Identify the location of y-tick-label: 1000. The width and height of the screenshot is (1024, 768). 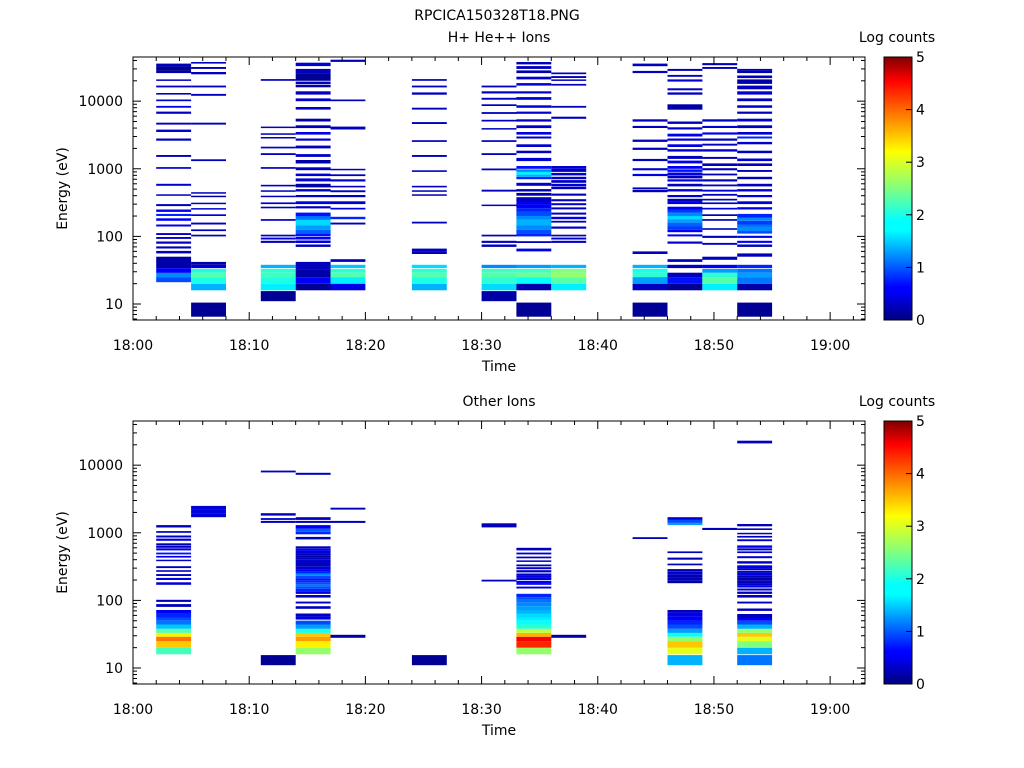
(105, 170).